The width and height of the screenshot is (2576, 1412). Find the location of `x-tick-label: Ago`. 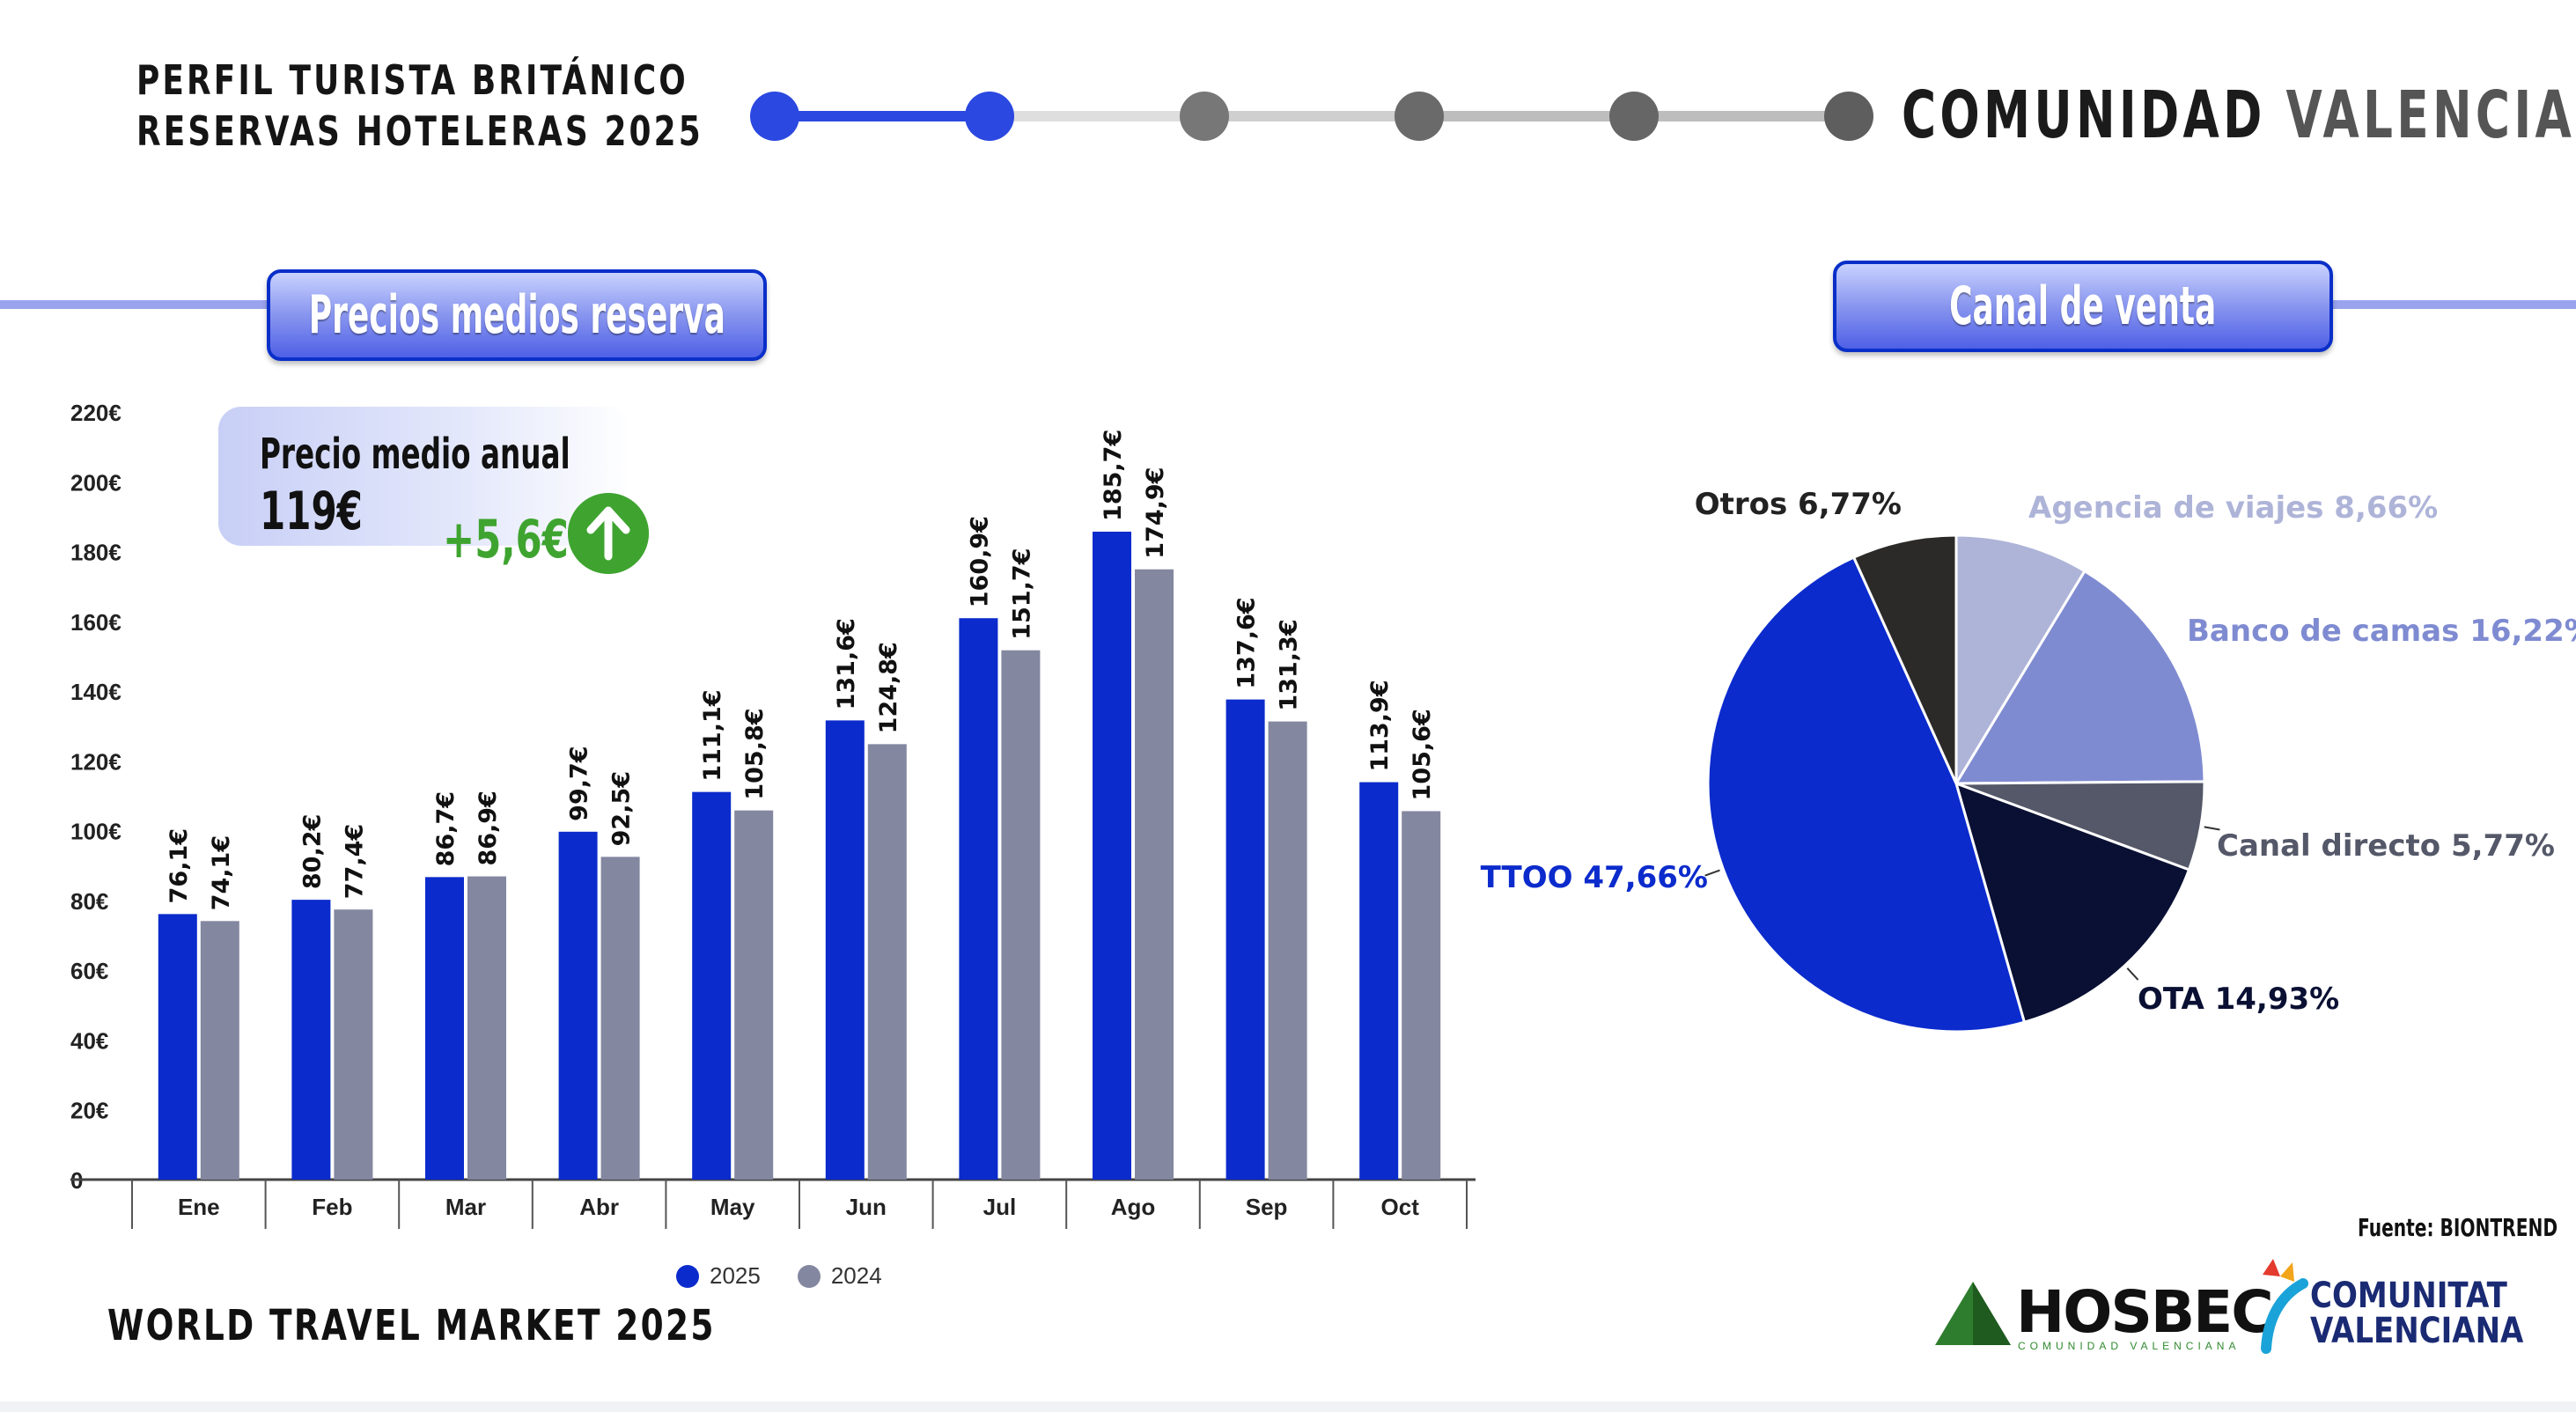

x-tick-label: Ago is located at coordinates (1133, 1207).